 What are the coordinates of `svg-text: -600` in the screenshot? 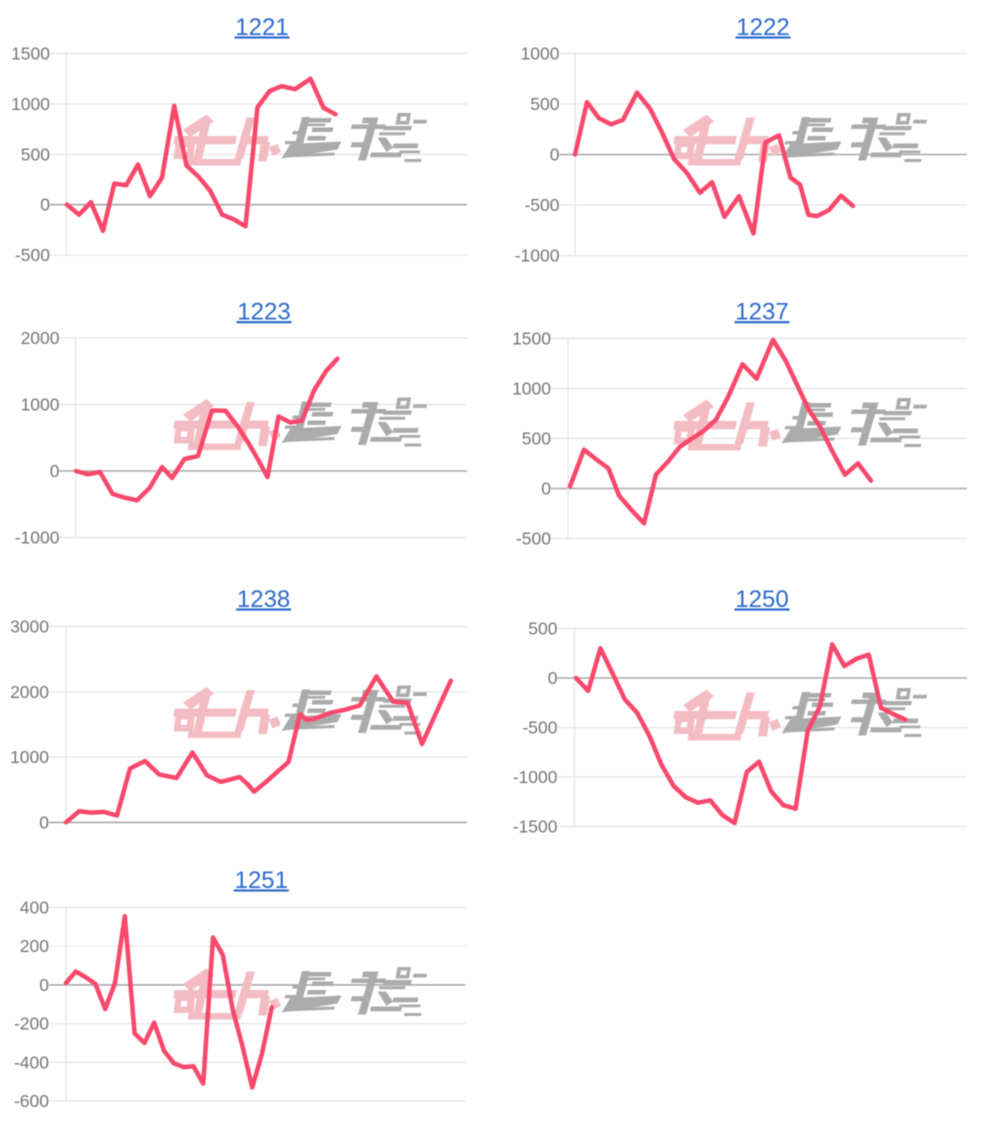 It's located at (31, 1101).